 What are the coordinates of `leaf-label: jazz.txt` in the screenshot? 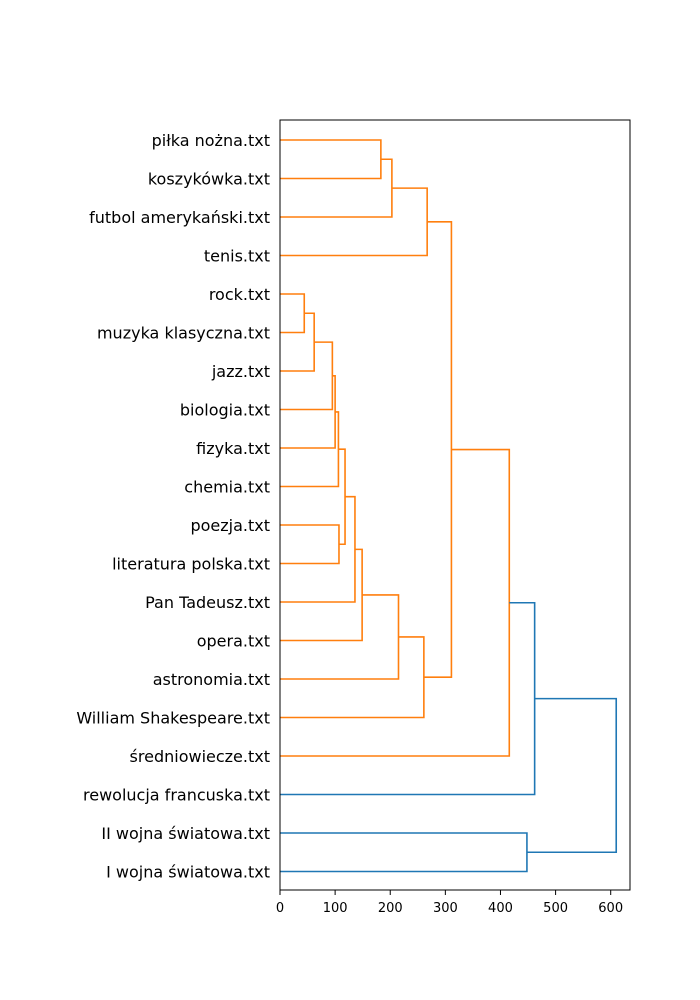 It's located at (240, 371).